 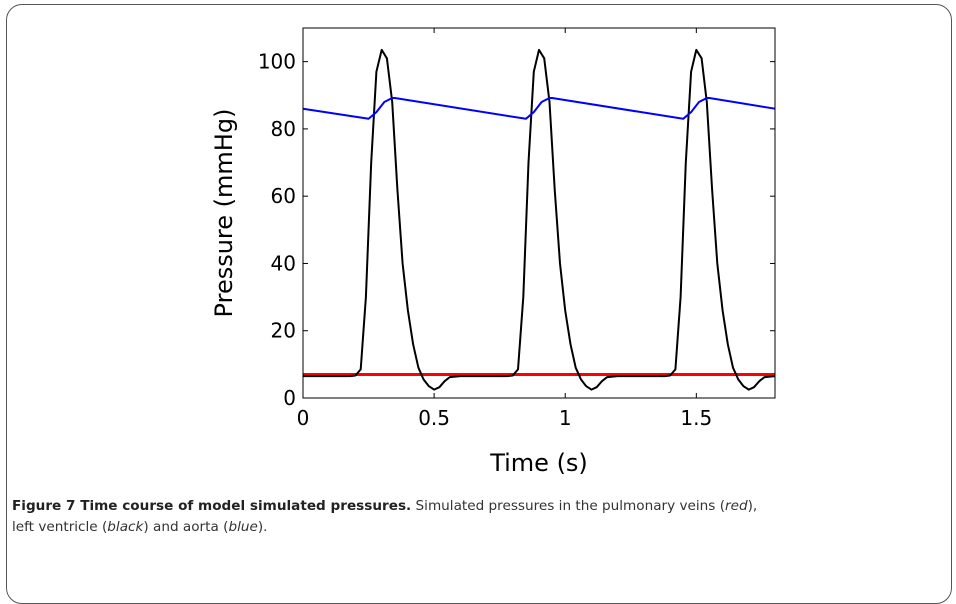 What do you see at coordinates (538, 463) in the screenshot?
I see `x-axis-label: Time (s)` at bounding box center [538, 463].